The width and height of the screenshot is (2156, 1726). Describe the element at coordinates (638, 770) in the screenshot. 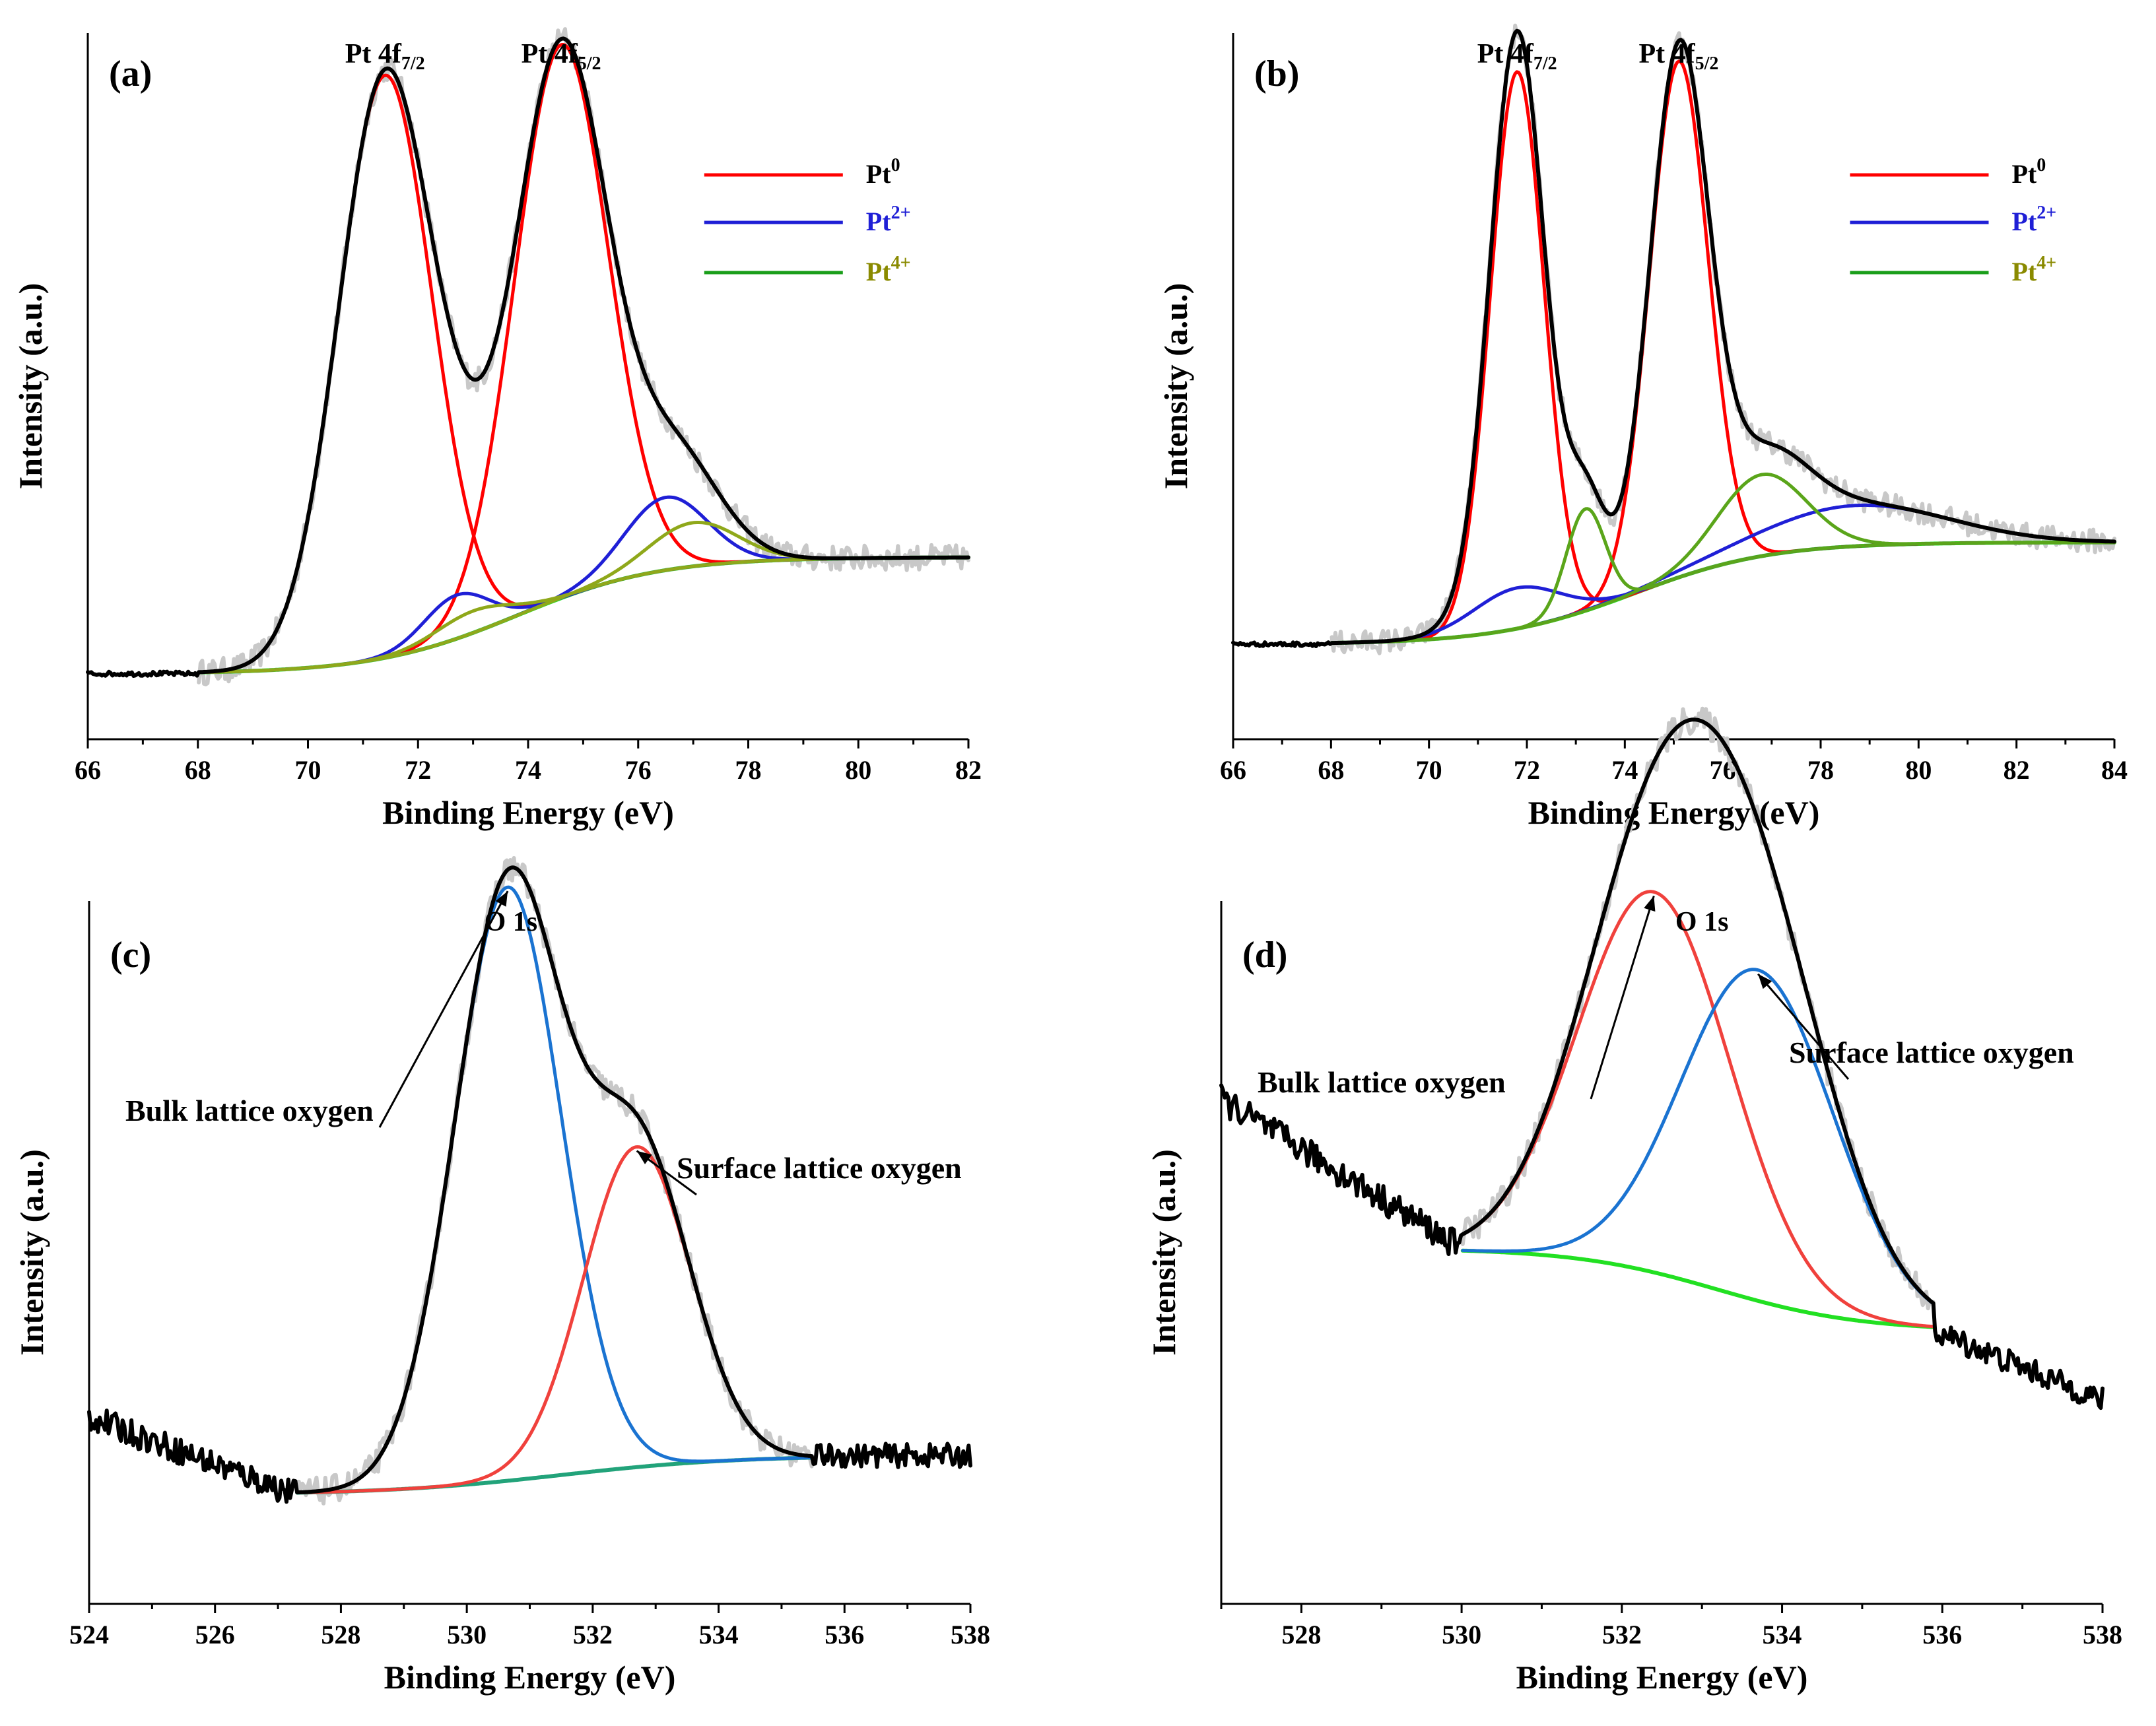

I see `x-tick-label: 76` at that location.